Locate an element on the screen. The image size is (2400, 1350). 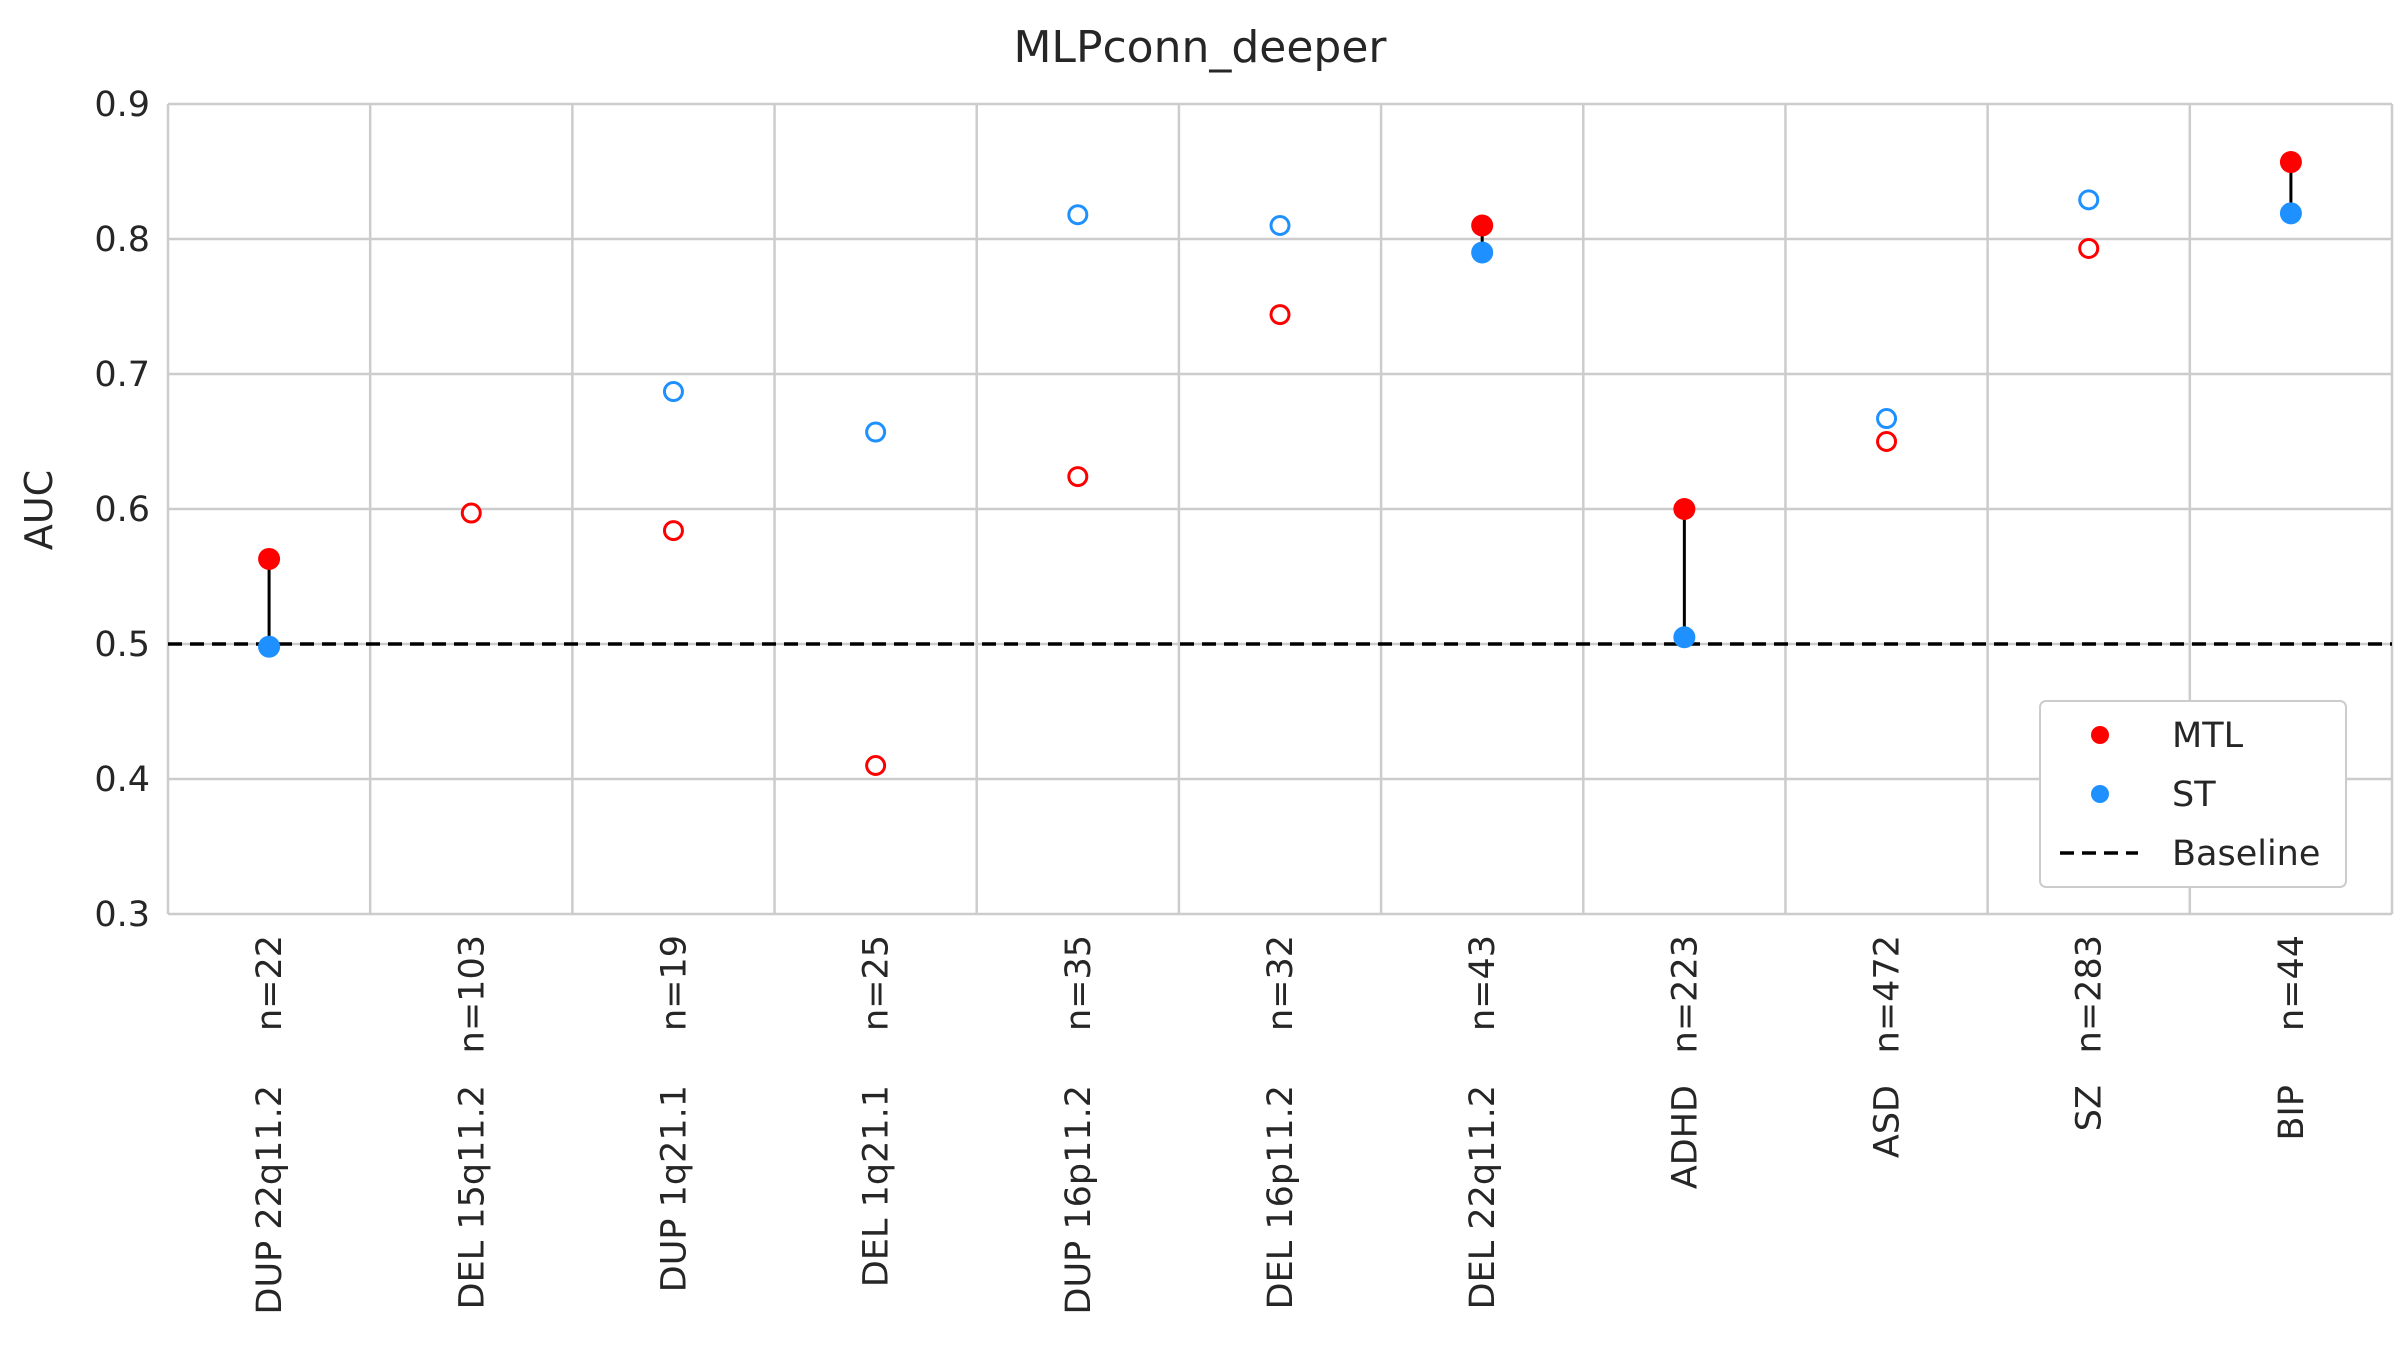
sample-size-label: n=19 is located at coordinates (674, 983).